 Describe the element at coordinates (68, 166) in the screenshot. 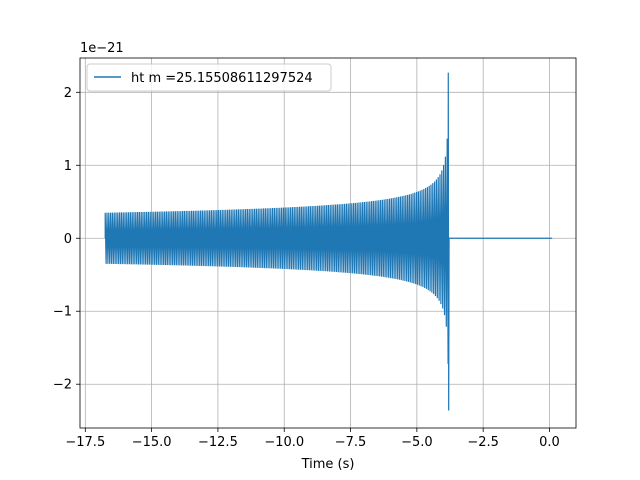

I see `y-tick-label: 1` at that location.